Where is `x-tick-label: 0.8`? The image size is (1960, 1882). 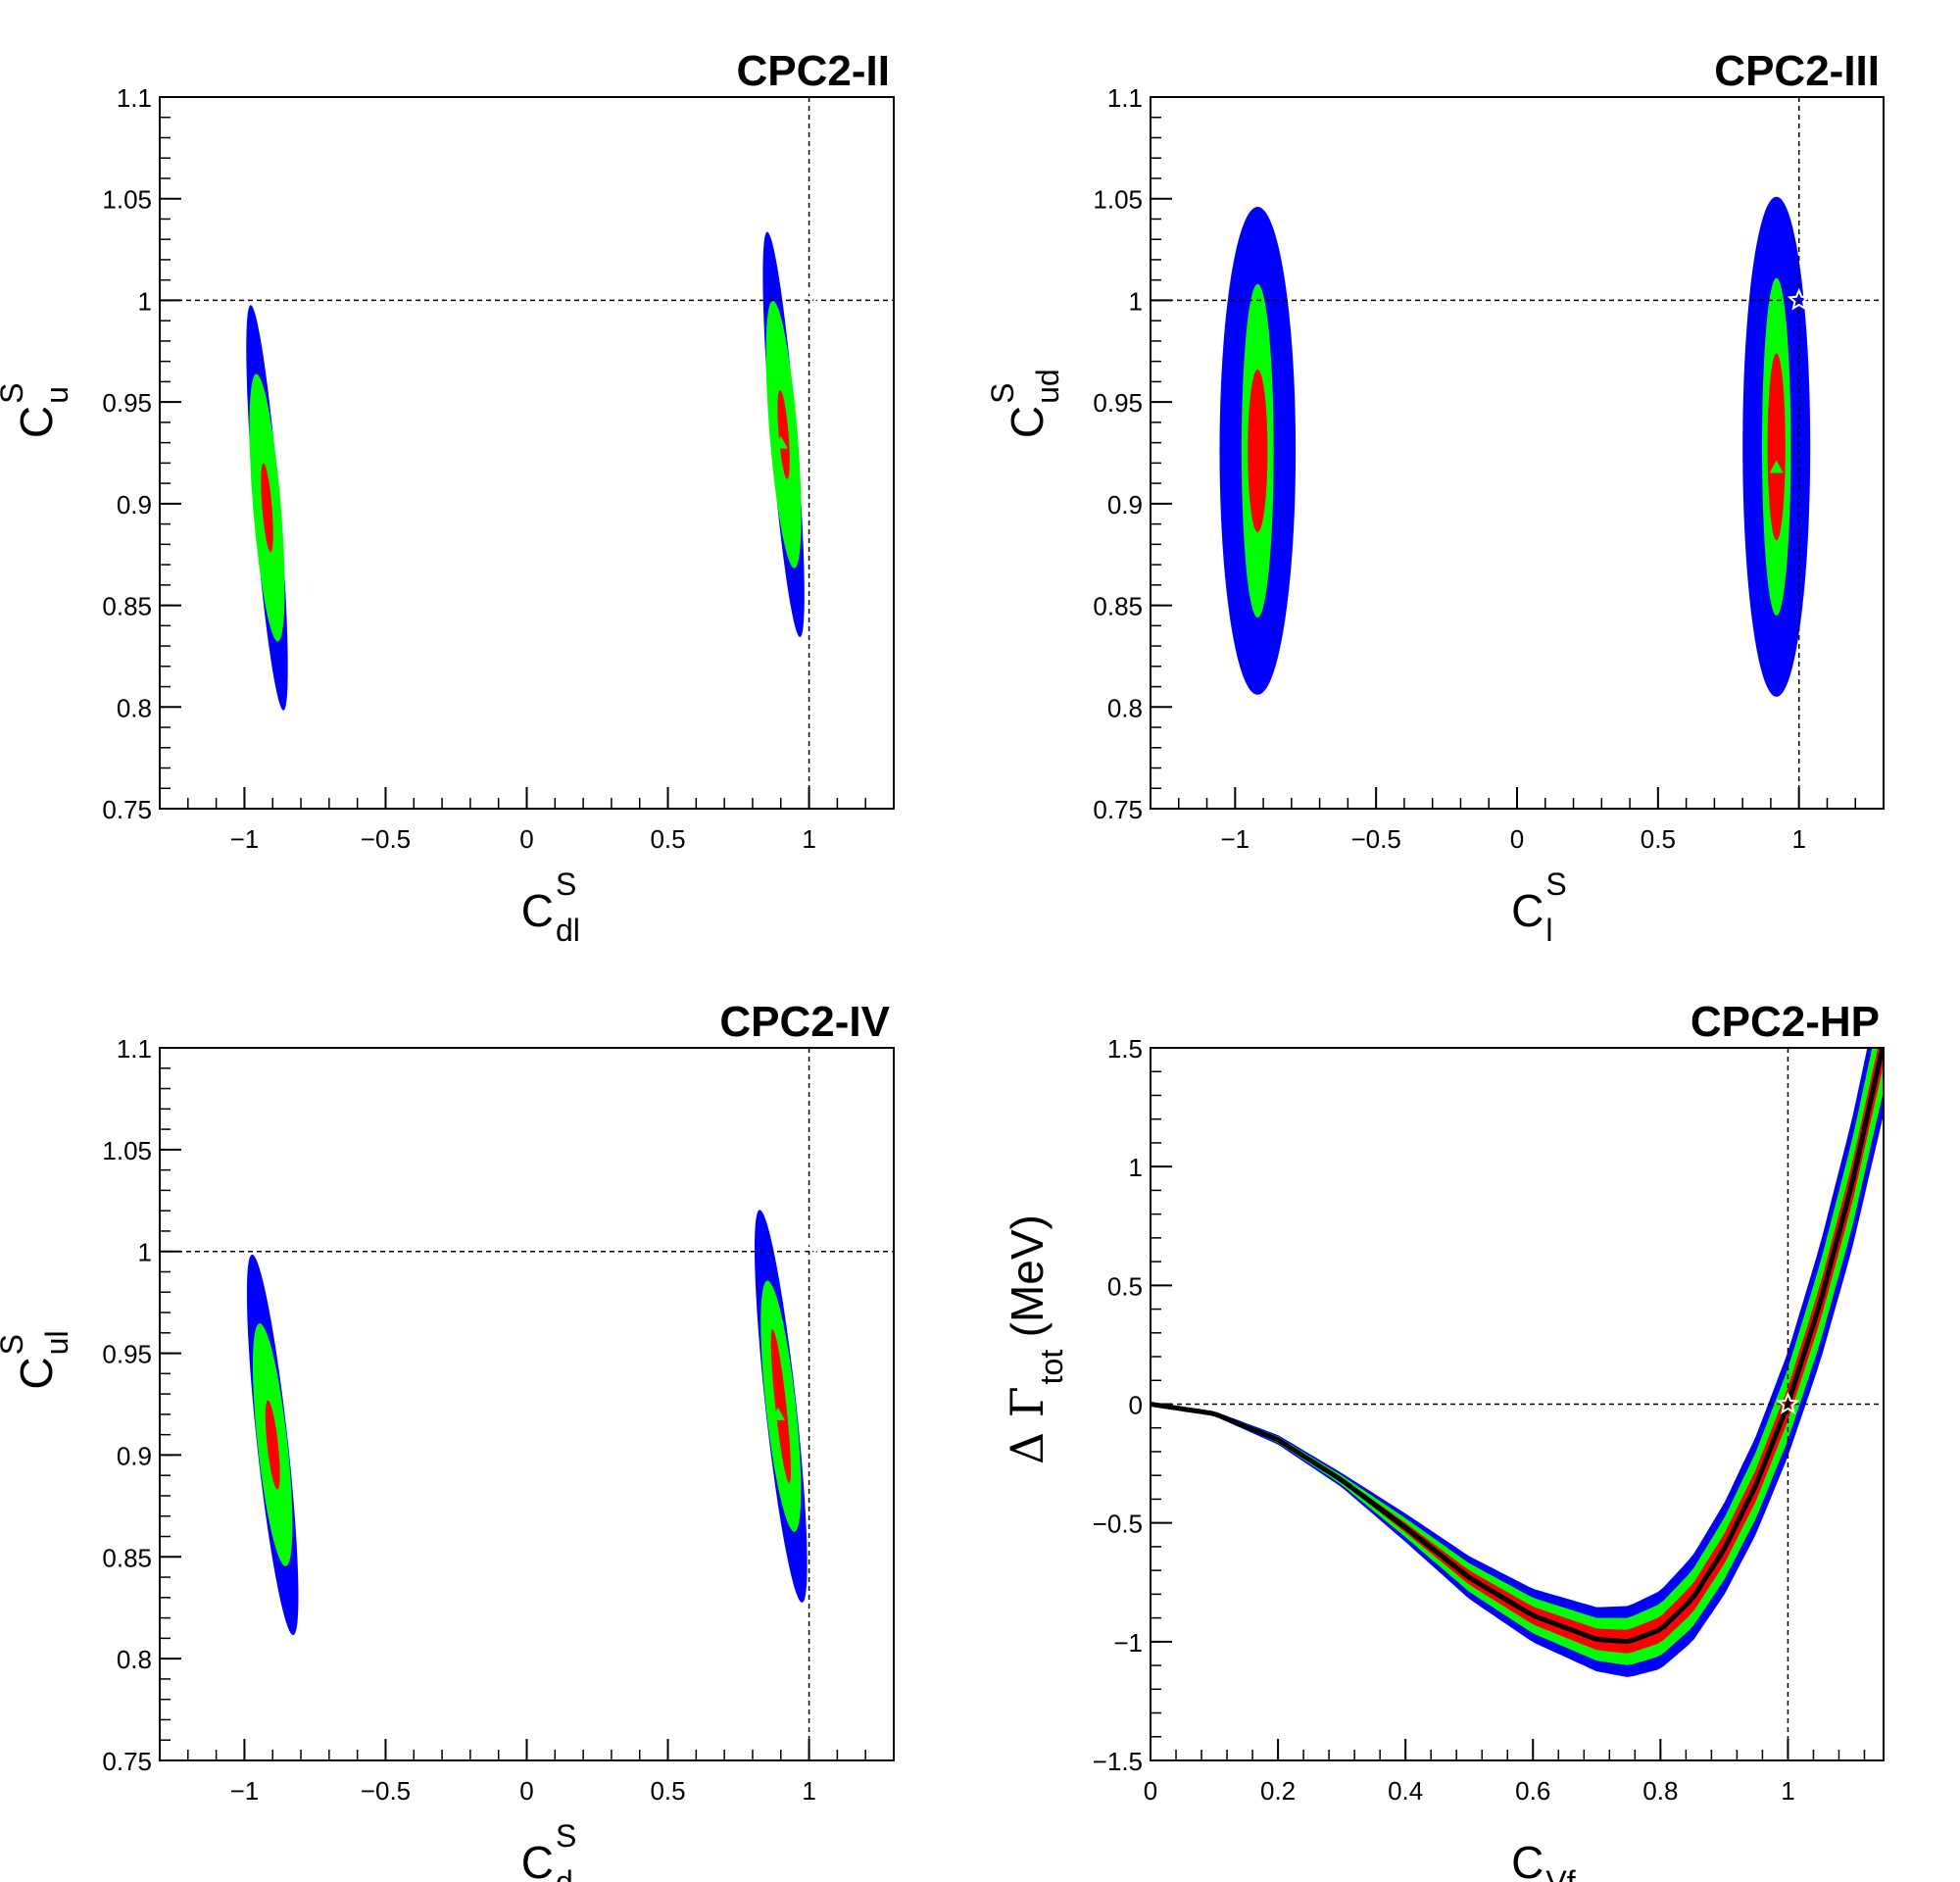
x-tick-label: 0.8 is located at coordinates (1660, 1791).